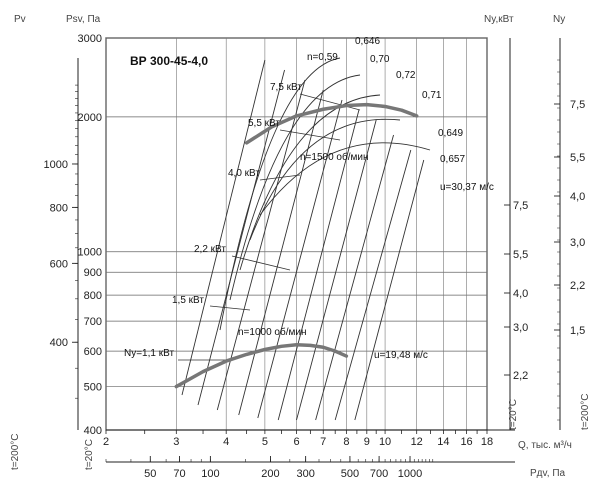 This screenshot has width=604, height=500. Describe the element at coordinates (93, 296) in the screenshot. I see `psv-tick-label: 800` at that location.